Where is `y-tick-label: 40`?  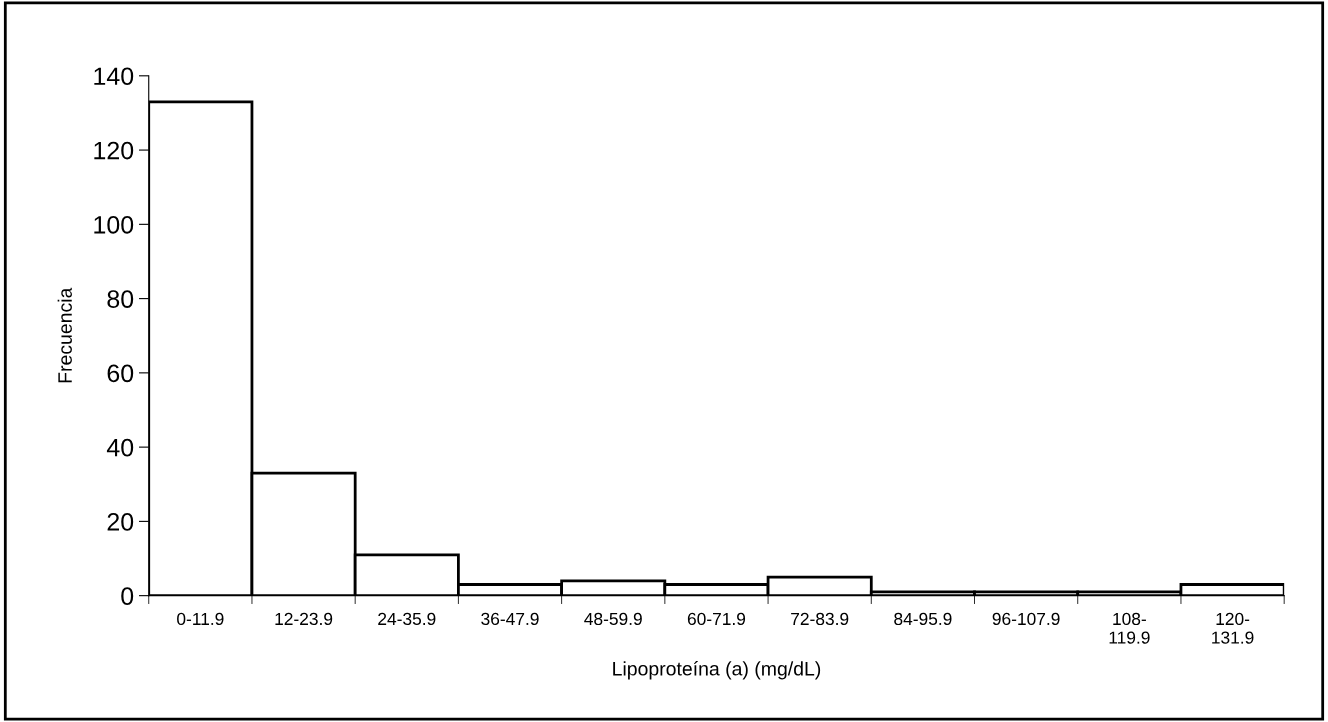 y-tick-label: 40 is located at coordinates (120, 447).